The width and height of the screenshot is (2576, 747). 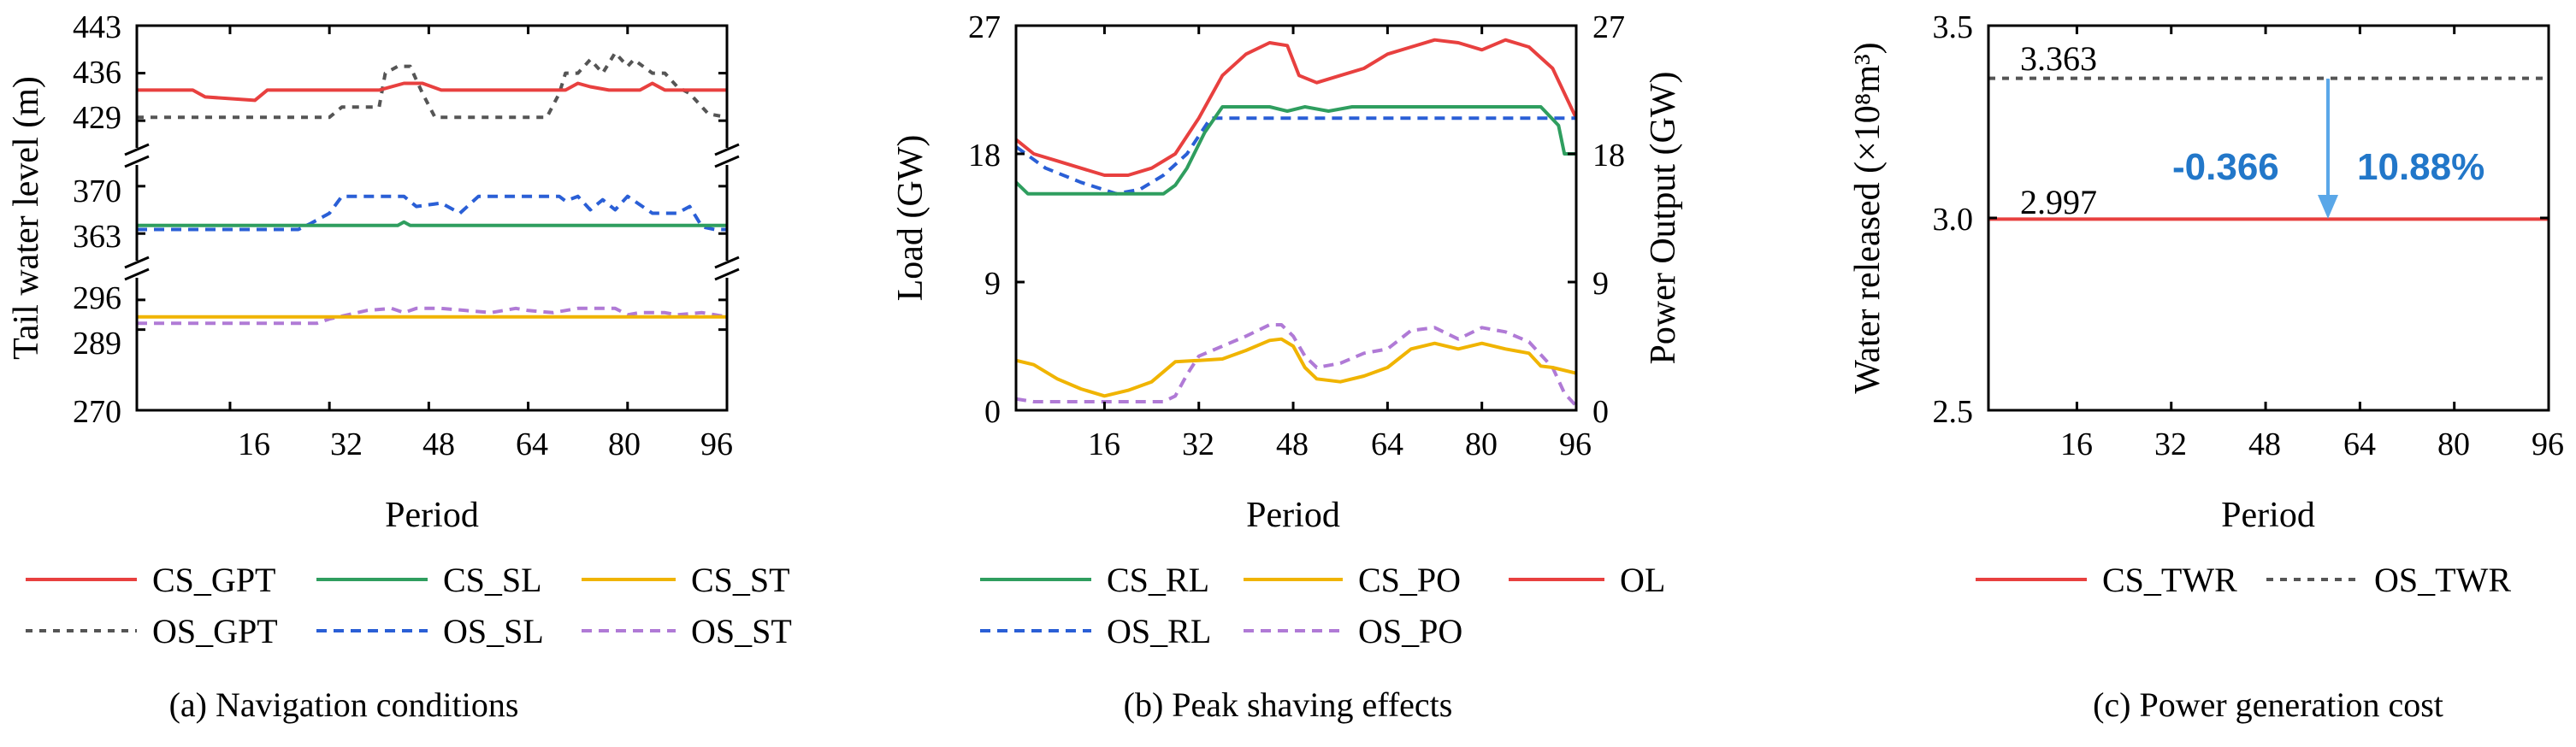 What do you see at coordinates (214, 580) in the screenshot?
I see `legend-label: CS_GPT` at bounding box center [214, 580].